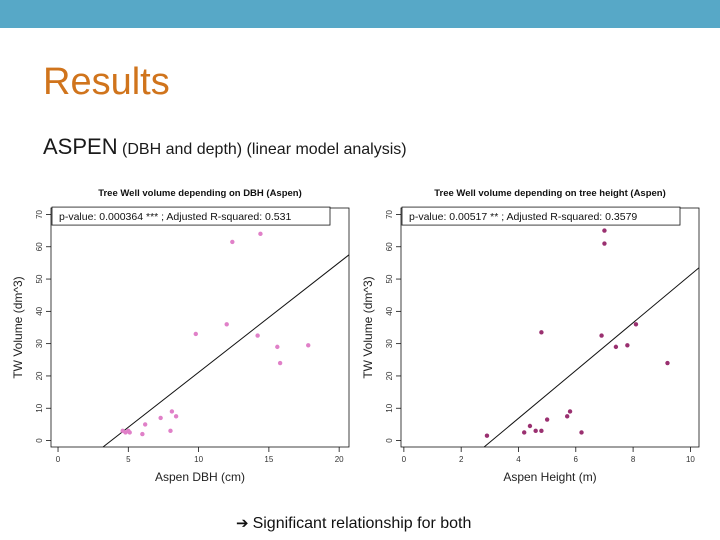 This screenshot has width=720, height=540. What do you see at coordinates (264, 149) in the screenshot?
I see `subtitle-detail: (DBH and depth) (linear model analysis)` at bounding box center [264, 149].